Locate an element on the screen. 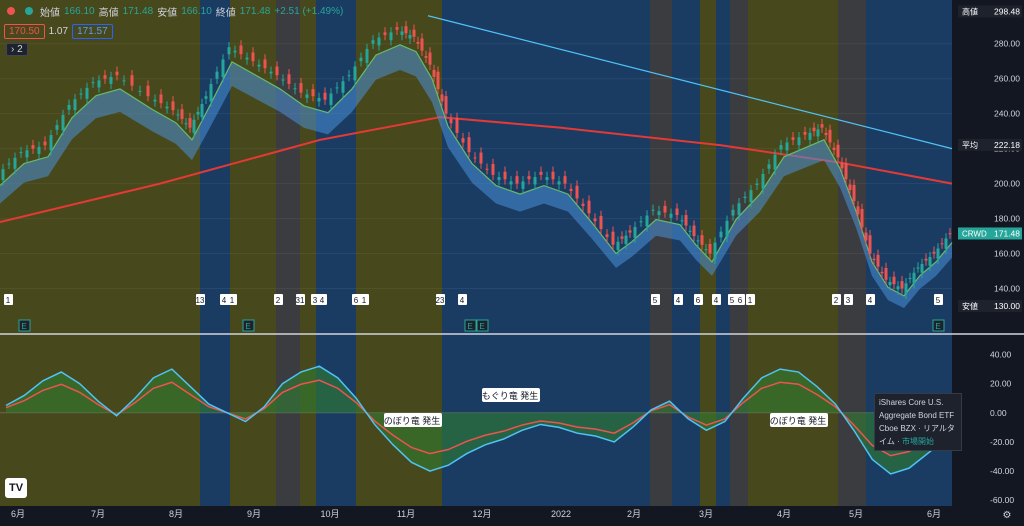  tradingview-logo-icon: TV is located at coordinates (16, 488).